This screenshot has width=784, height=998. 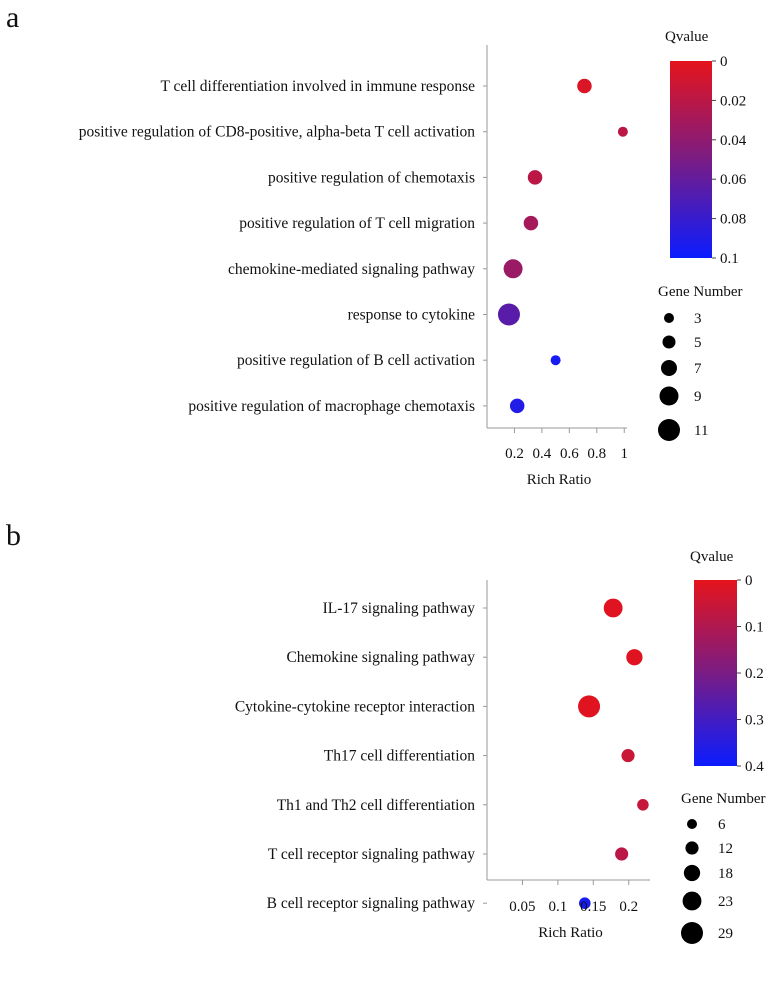 I want to click on x-tick-label: 0.15, so click(x=593, y=907).